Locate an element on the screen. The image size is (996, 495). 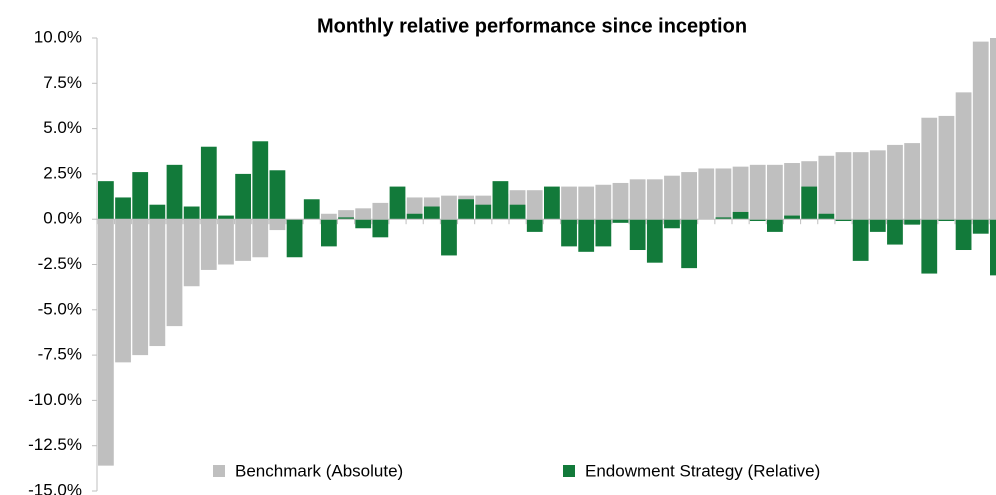
y-tick-label: 7.5% is located at coordinates (62, 82).